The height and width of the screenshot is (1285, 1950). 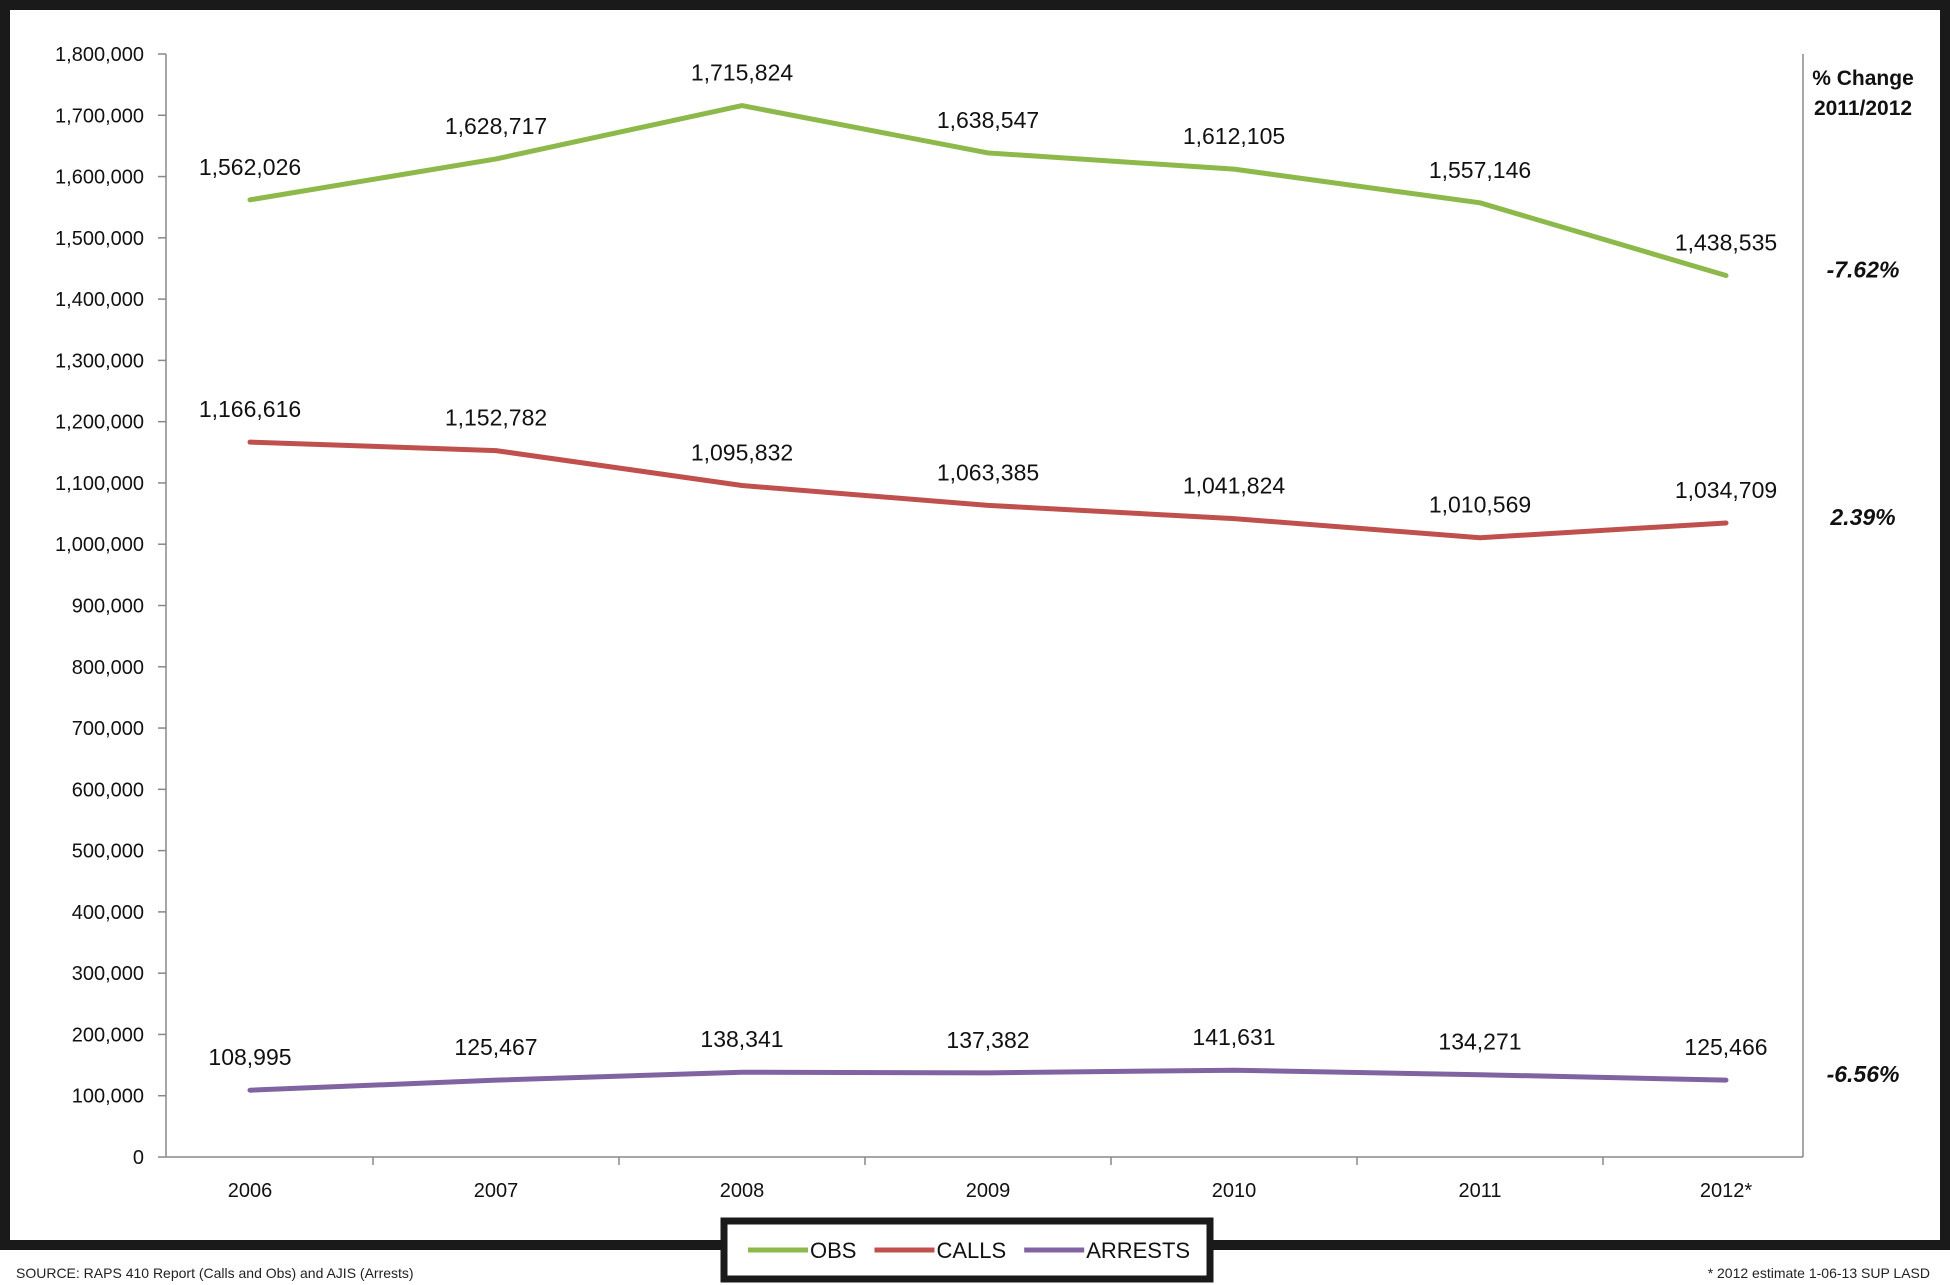 What do you see at coordinates (496, 1191) in the screenshot?
I see `x-tick-label: 2007` at bounding box center [496, 1191].